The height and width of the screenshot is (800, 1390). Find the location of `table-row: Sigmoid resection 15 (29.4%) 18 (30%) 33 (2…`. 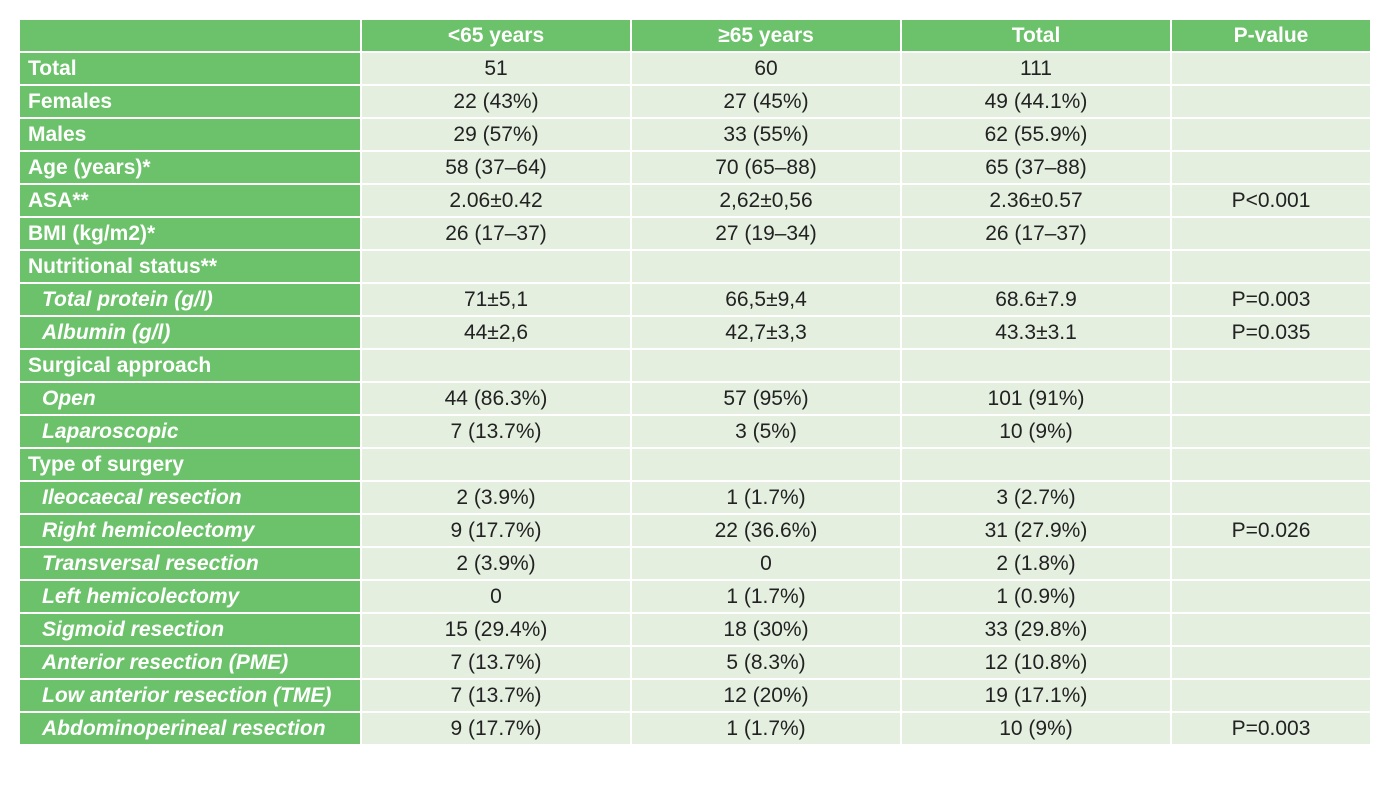

table-row: Sigmoid resection 15 (29.4%) 18 (30%) 33 (2… is located at coordinates (695, 629).